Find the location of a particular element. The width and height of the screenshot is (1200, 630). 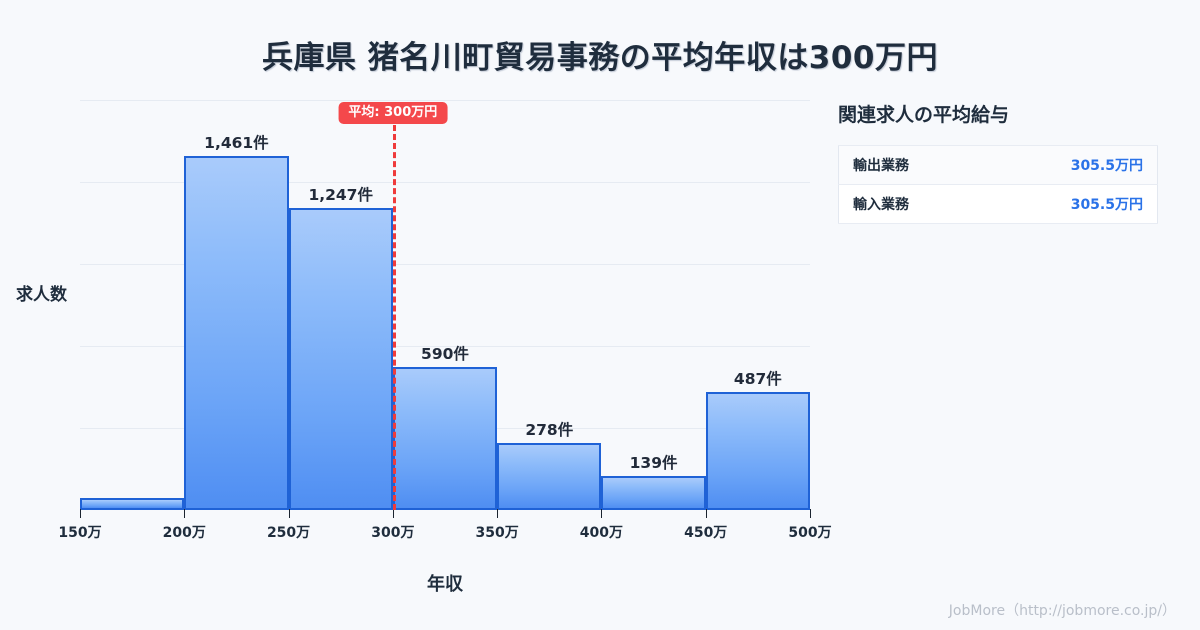

average-line is located at coordinates (394, 317).